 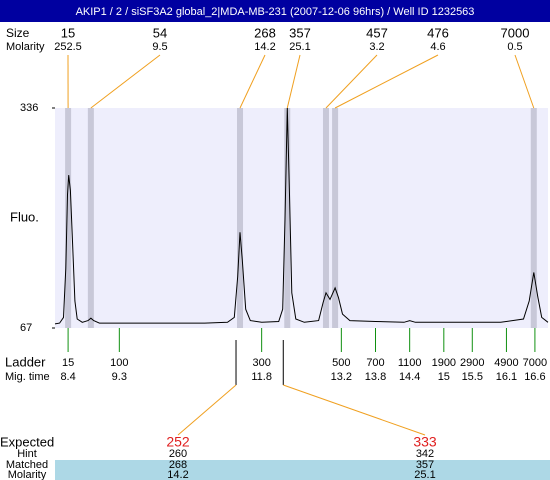 What do you see at coordinates (472, 377) in the screenshot?
I see `ladder-time: 15.5` at bounding box center [472, 377].